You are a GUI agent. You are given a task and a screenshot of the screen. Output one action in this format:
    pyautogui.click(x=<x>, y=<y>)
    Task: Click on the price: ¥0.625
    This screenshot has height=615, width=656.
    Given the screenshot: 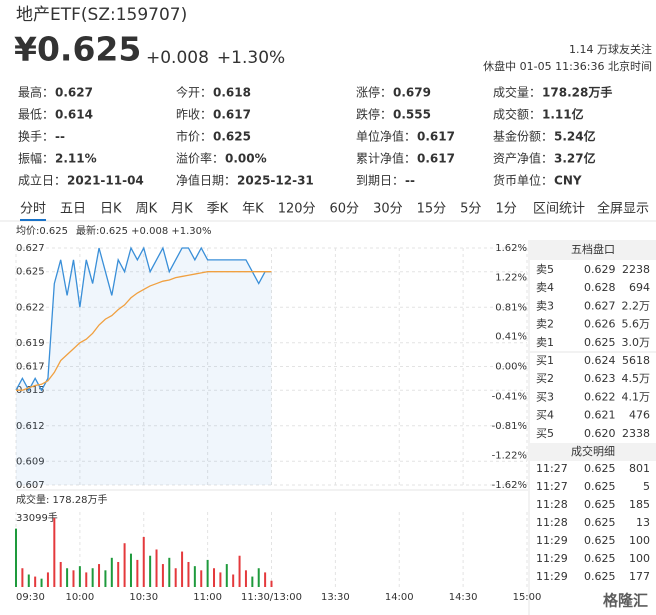 What is the action you would take?
    pyautogui.click(x=77, y=49)
    